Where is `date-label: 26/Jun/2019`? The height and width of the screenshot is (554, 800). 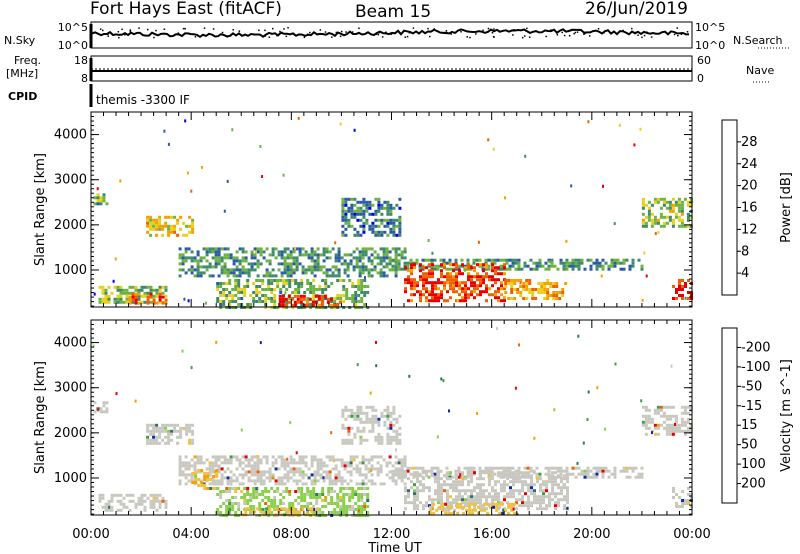 date-label: 26/Jun/2019 is located at coordinates (636, 9).